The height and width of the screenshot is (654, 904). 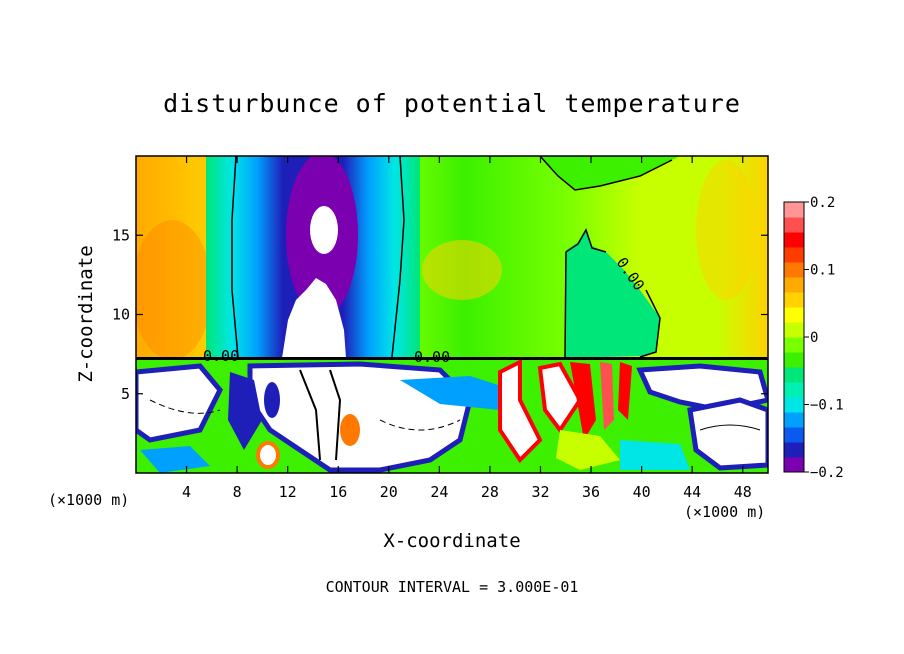 I want to click on colorbar-tick-label: 0.1, so click(x=822, y=271).